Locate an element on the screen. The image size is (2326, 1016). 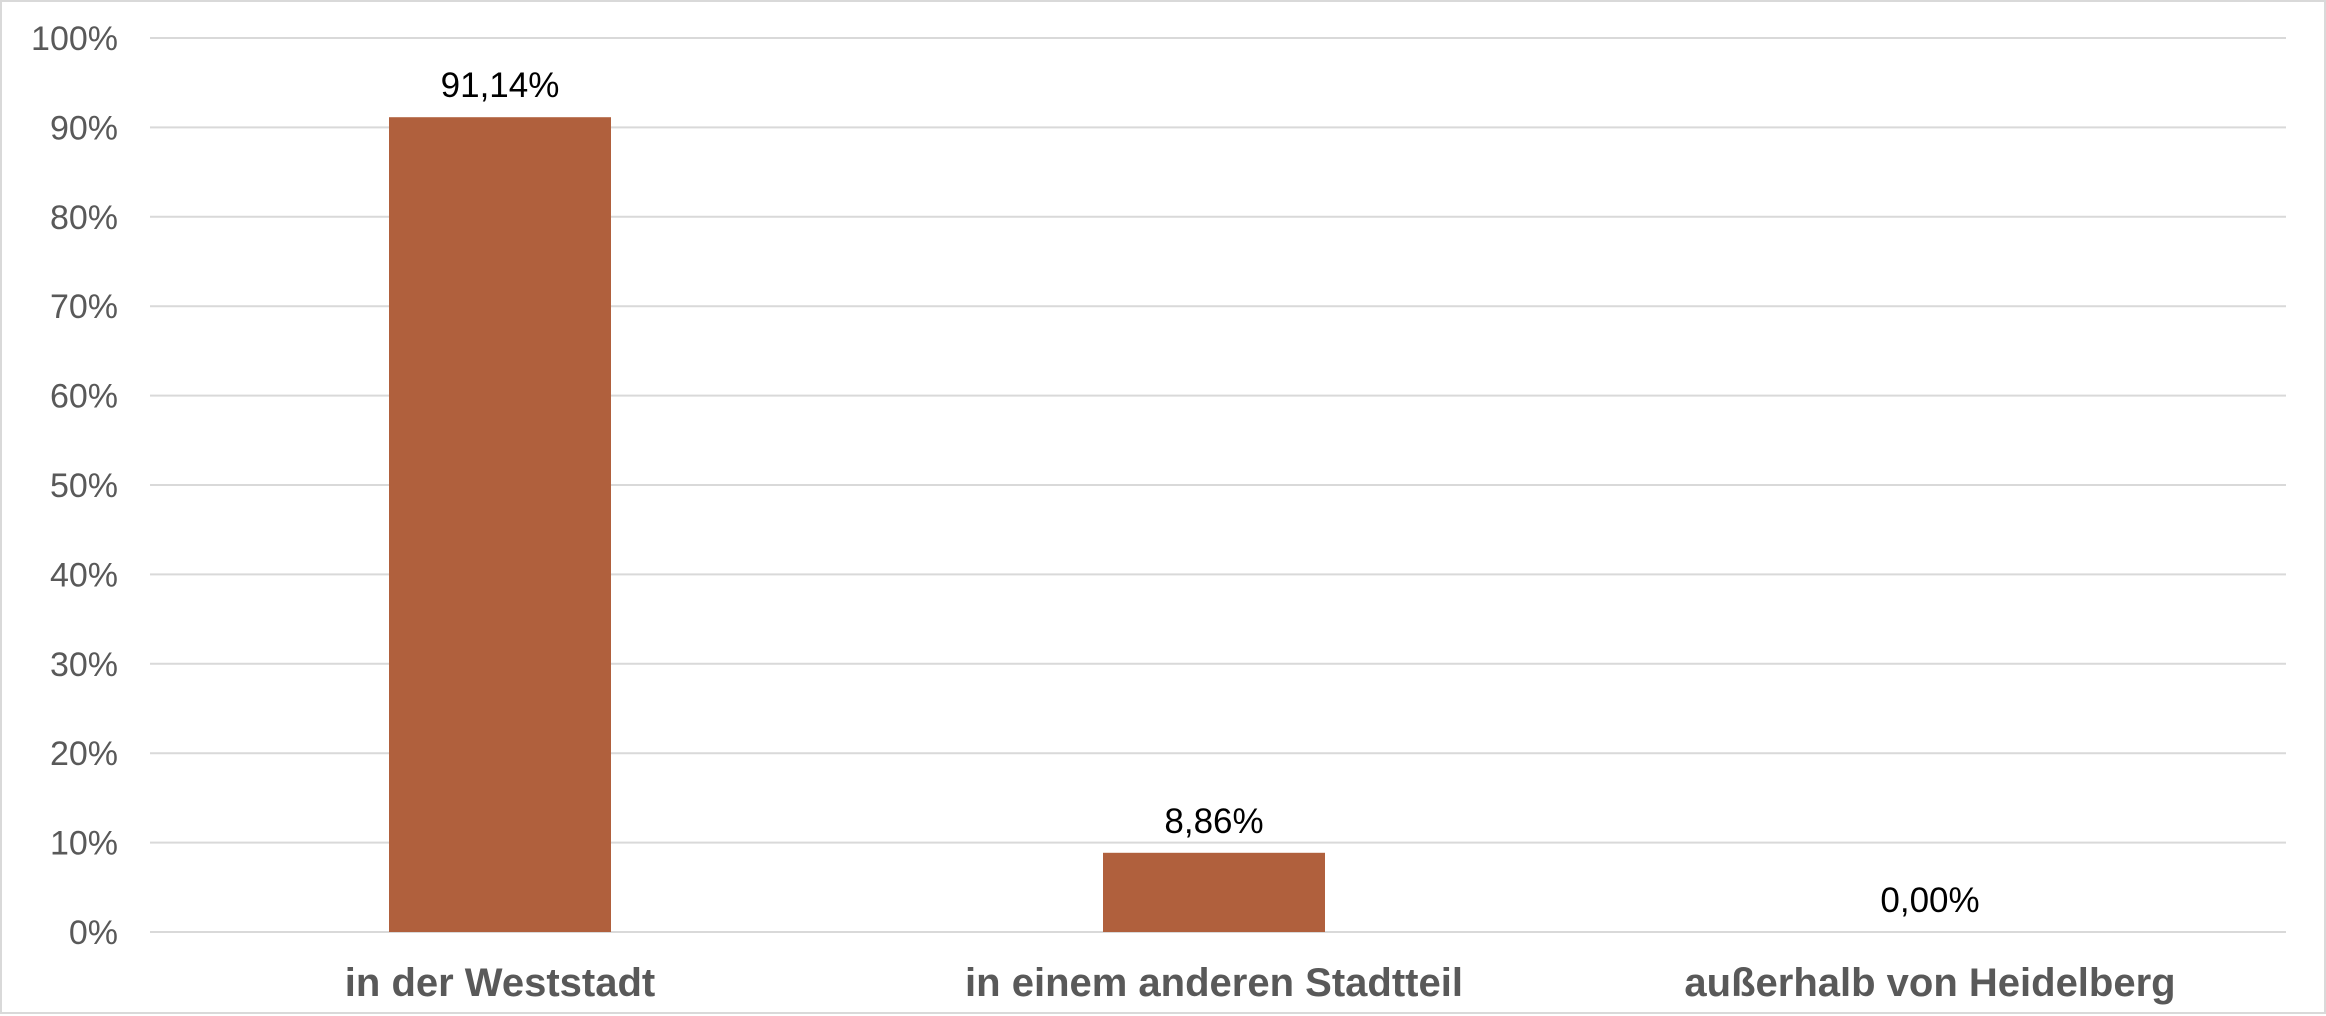
data-label-3: 0,00% is located at coordinates (1929, 900).